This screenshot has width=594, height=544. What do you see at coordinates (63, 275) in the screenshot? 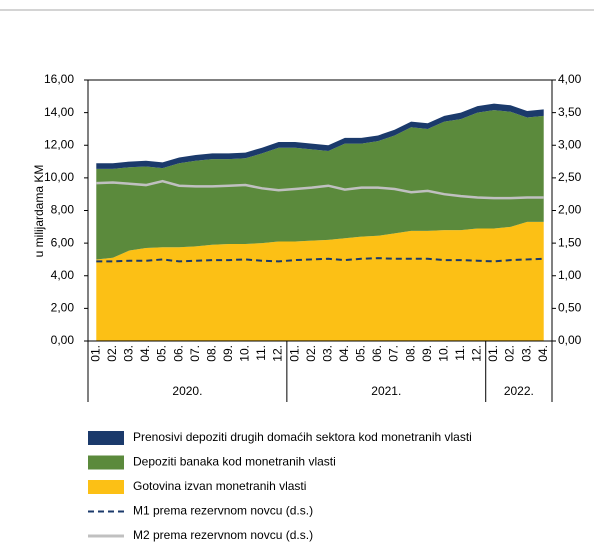
I see `y-tick-label: 4,00` at bounding box center [63, 275].